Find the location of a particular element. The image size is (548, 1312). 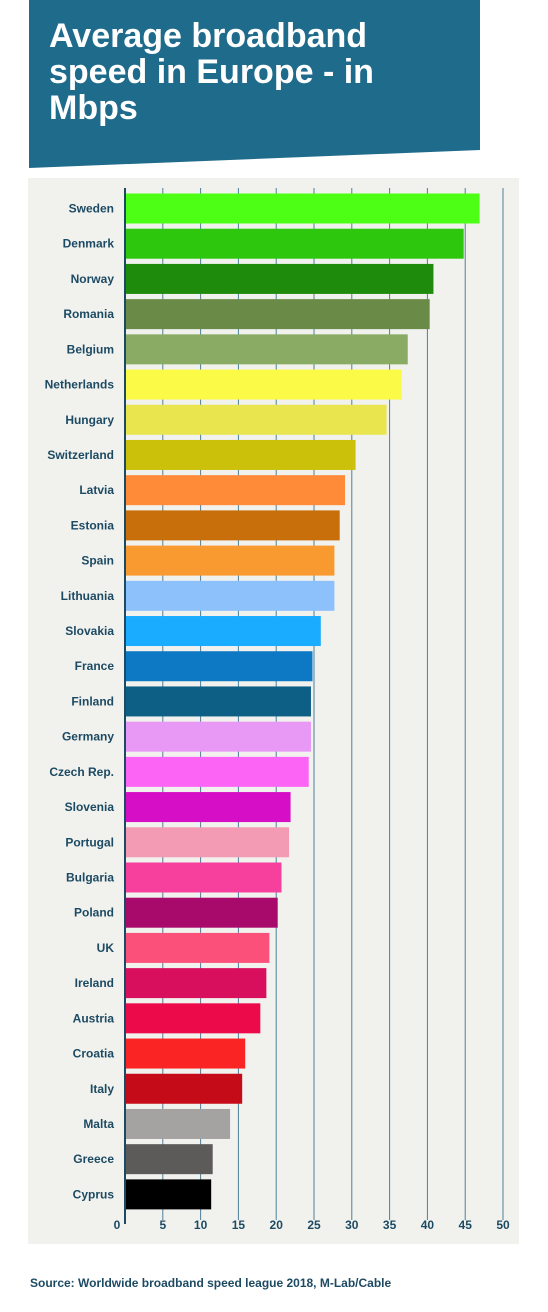

bar-finland is located at coordinates (218, 701).